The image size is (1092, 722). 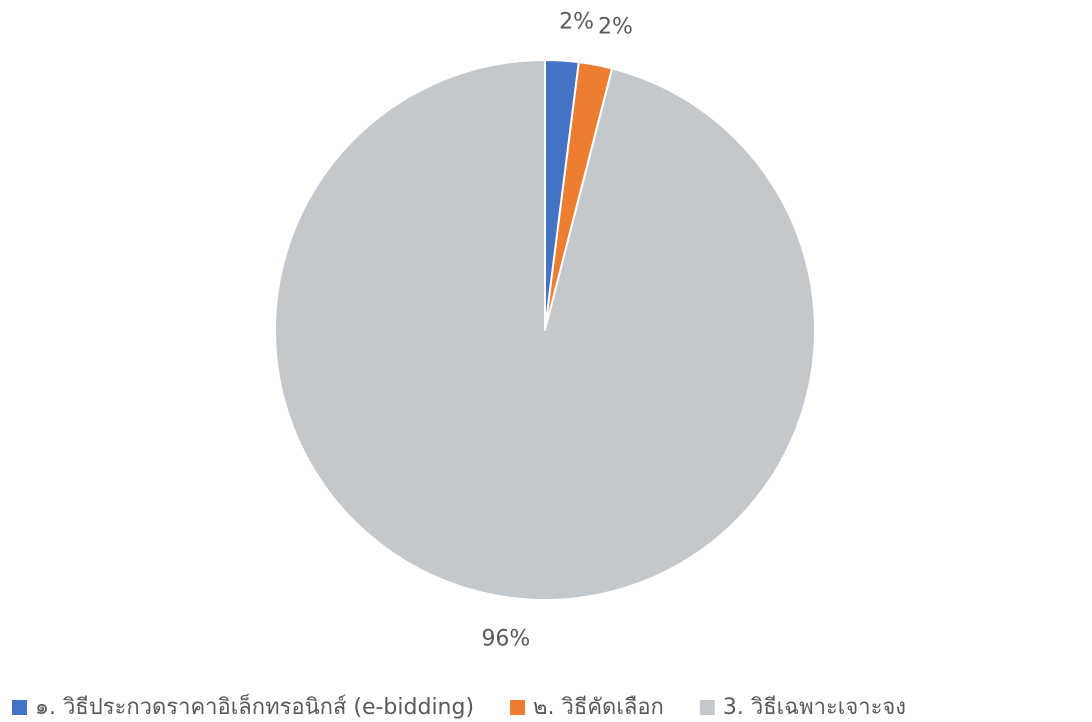 What do you see at coordinates (598, 707) in the screenshot?
I see `legend-label: ๒. วิธีคัดเลือก` at bounding box center [598, 707].